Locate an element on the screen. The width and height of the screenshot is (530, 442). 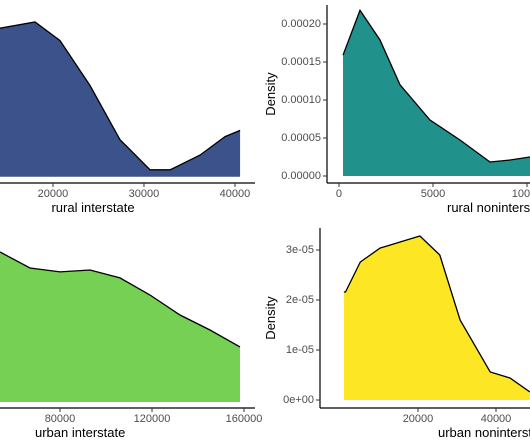
y-tick-label: 0.00020 is located at coordinates (301, 24).